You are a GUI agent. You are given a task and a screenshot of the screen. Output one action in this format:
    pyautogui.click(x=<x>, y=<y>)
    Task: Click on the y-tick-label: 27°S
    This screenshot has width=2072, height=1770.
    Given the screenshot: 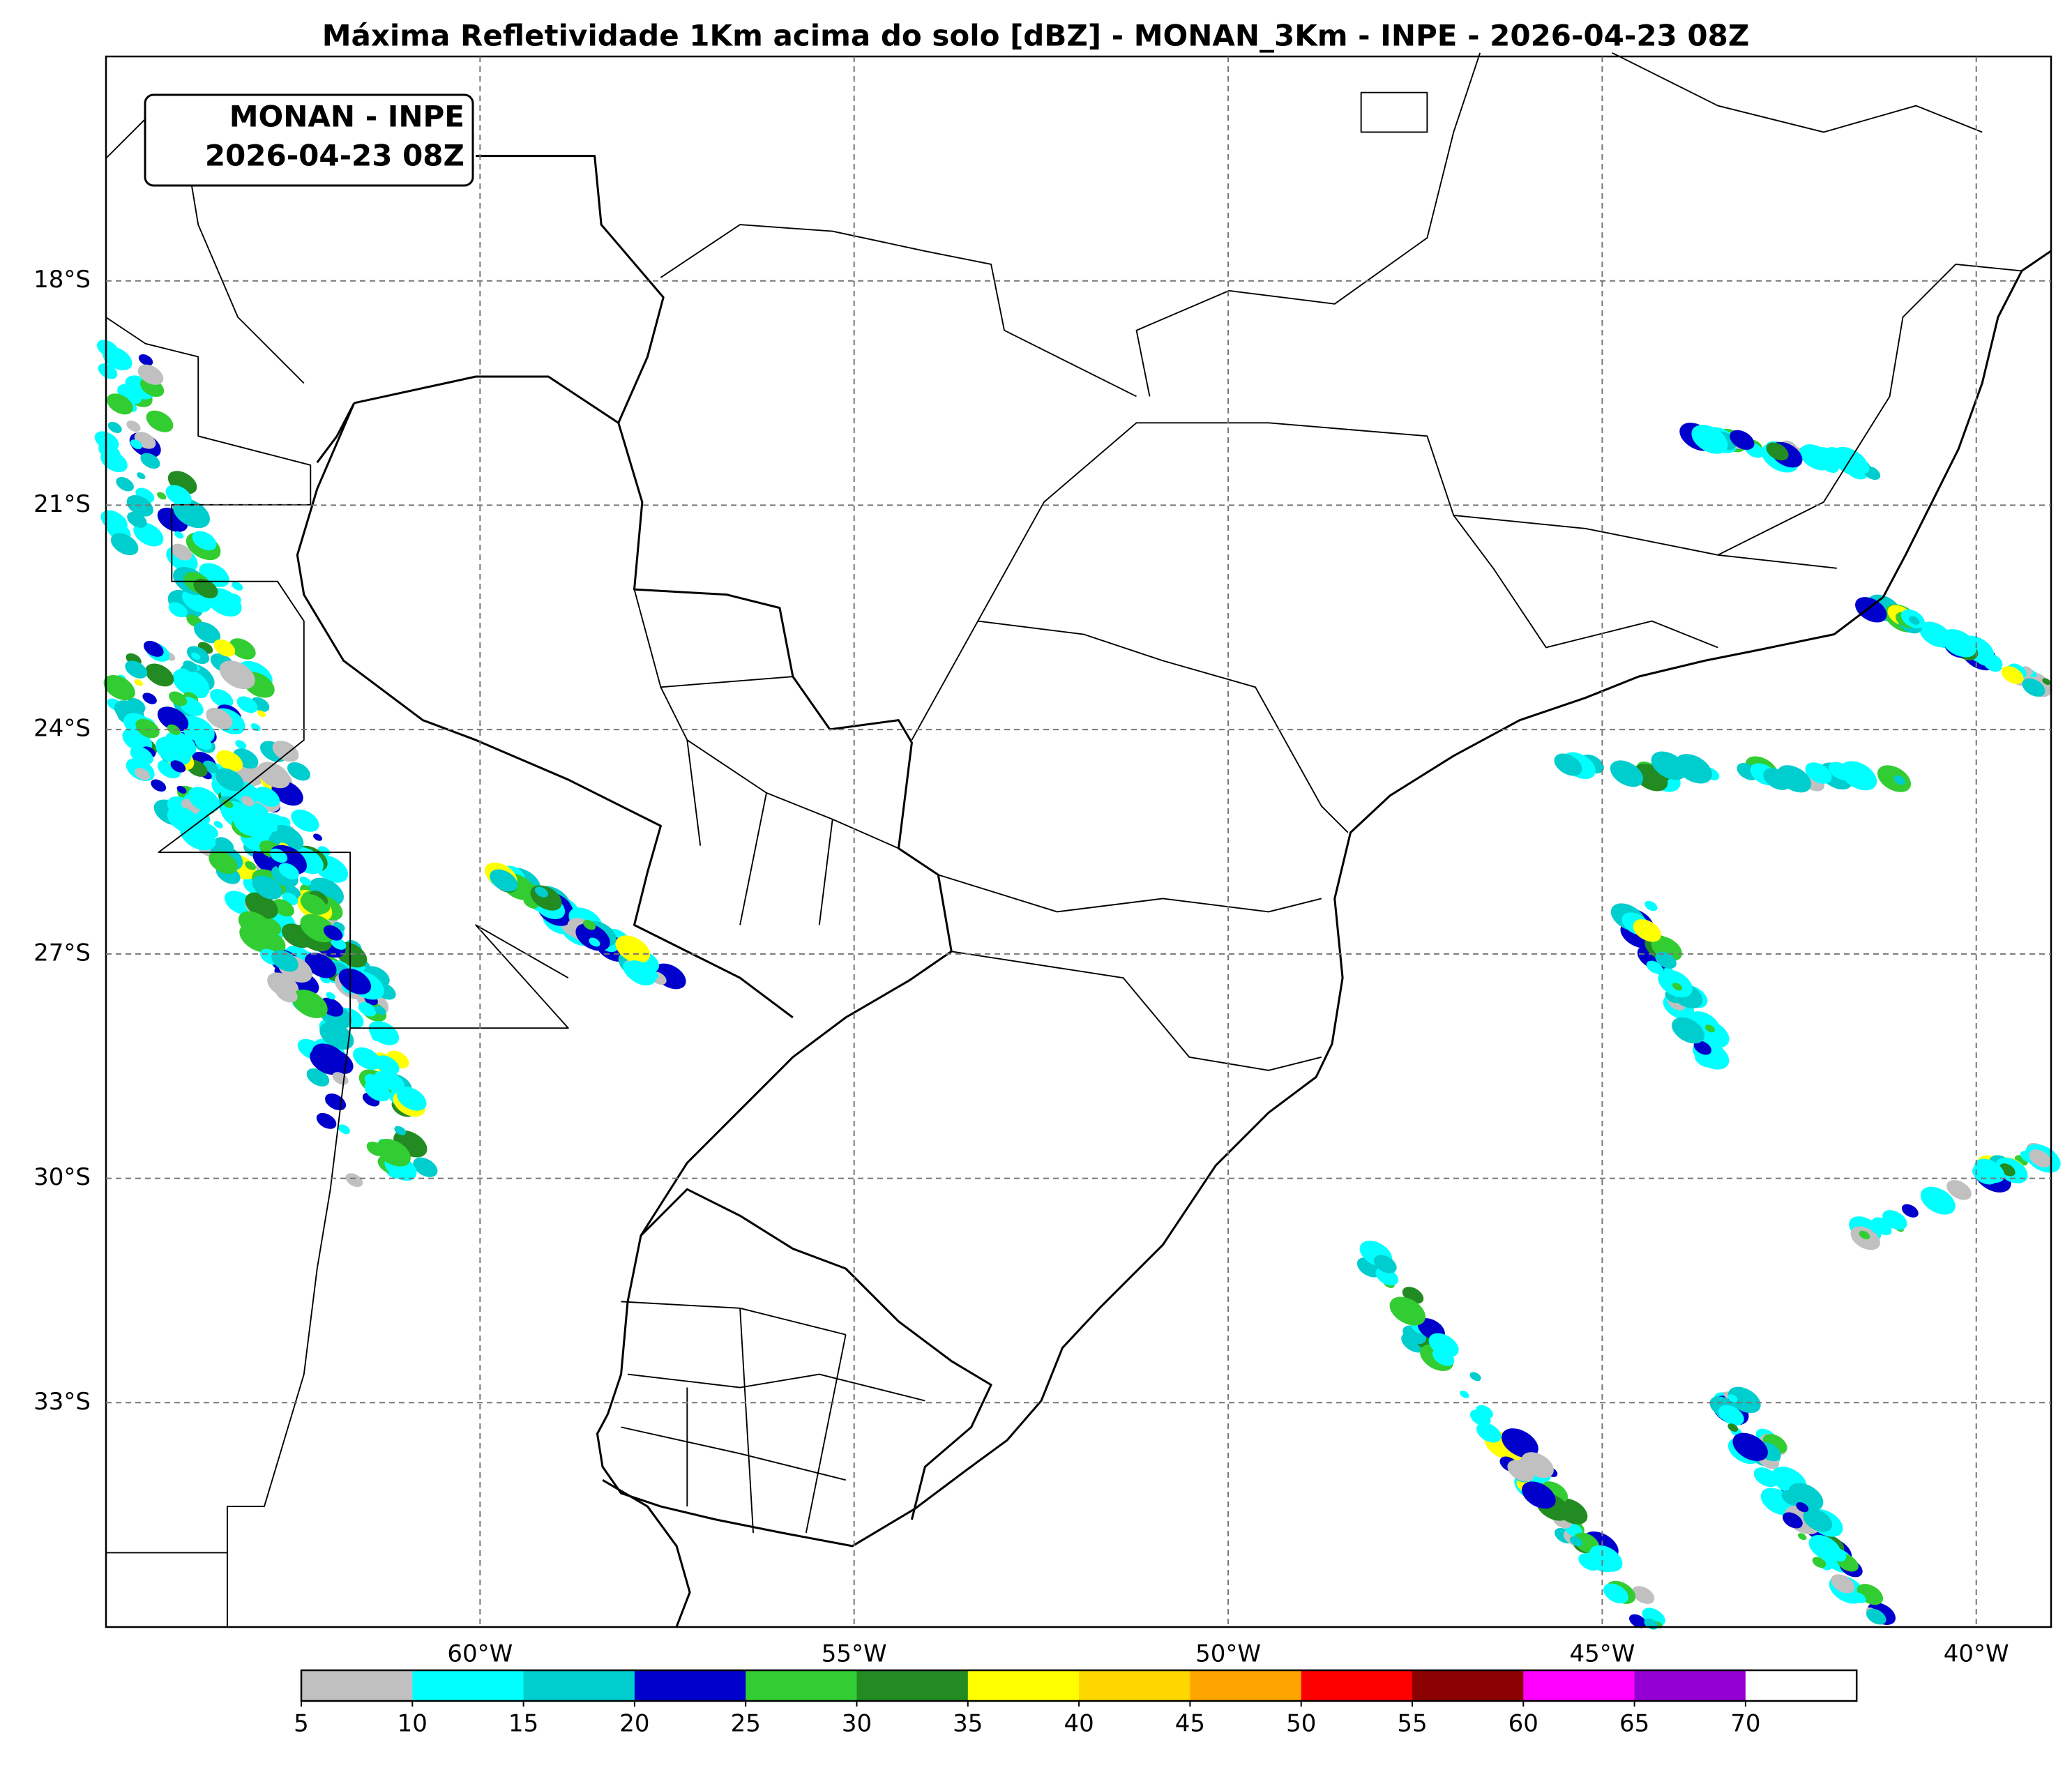 What is the action you would take?
    pyautogui.click(x=62, y=953)
    